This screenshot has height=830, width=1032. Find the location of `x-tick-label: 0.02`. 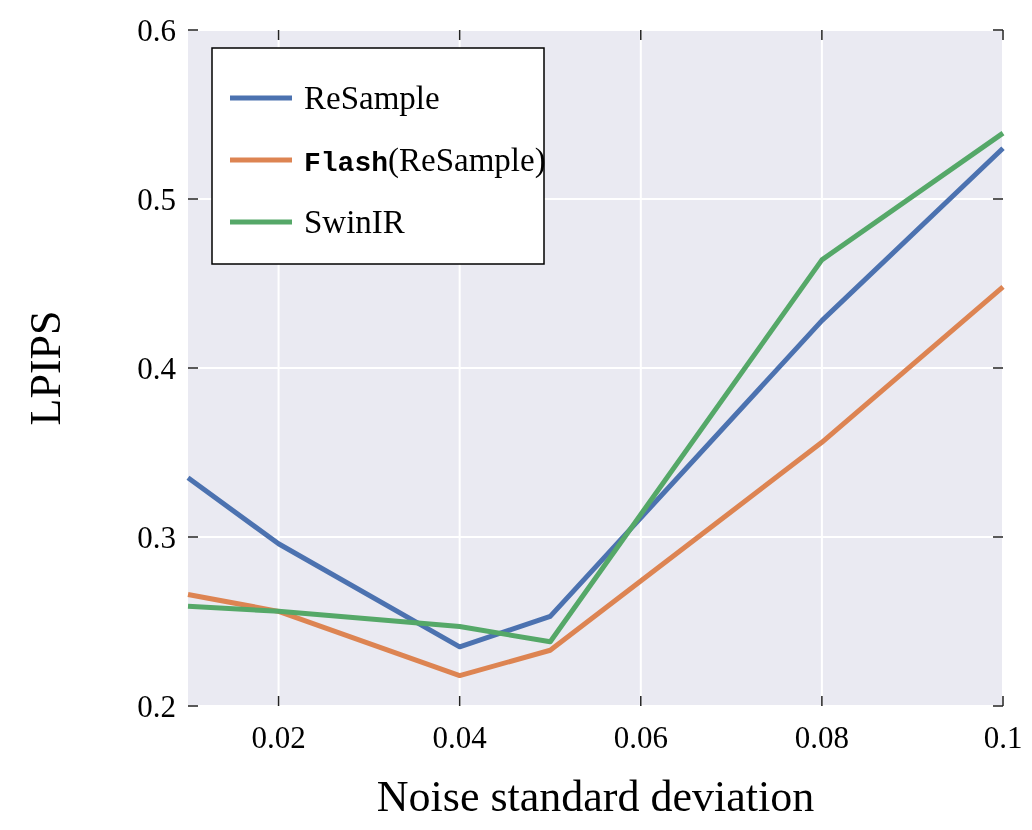

x-tick-label: 0.02 is located at coordinates (278, 737).